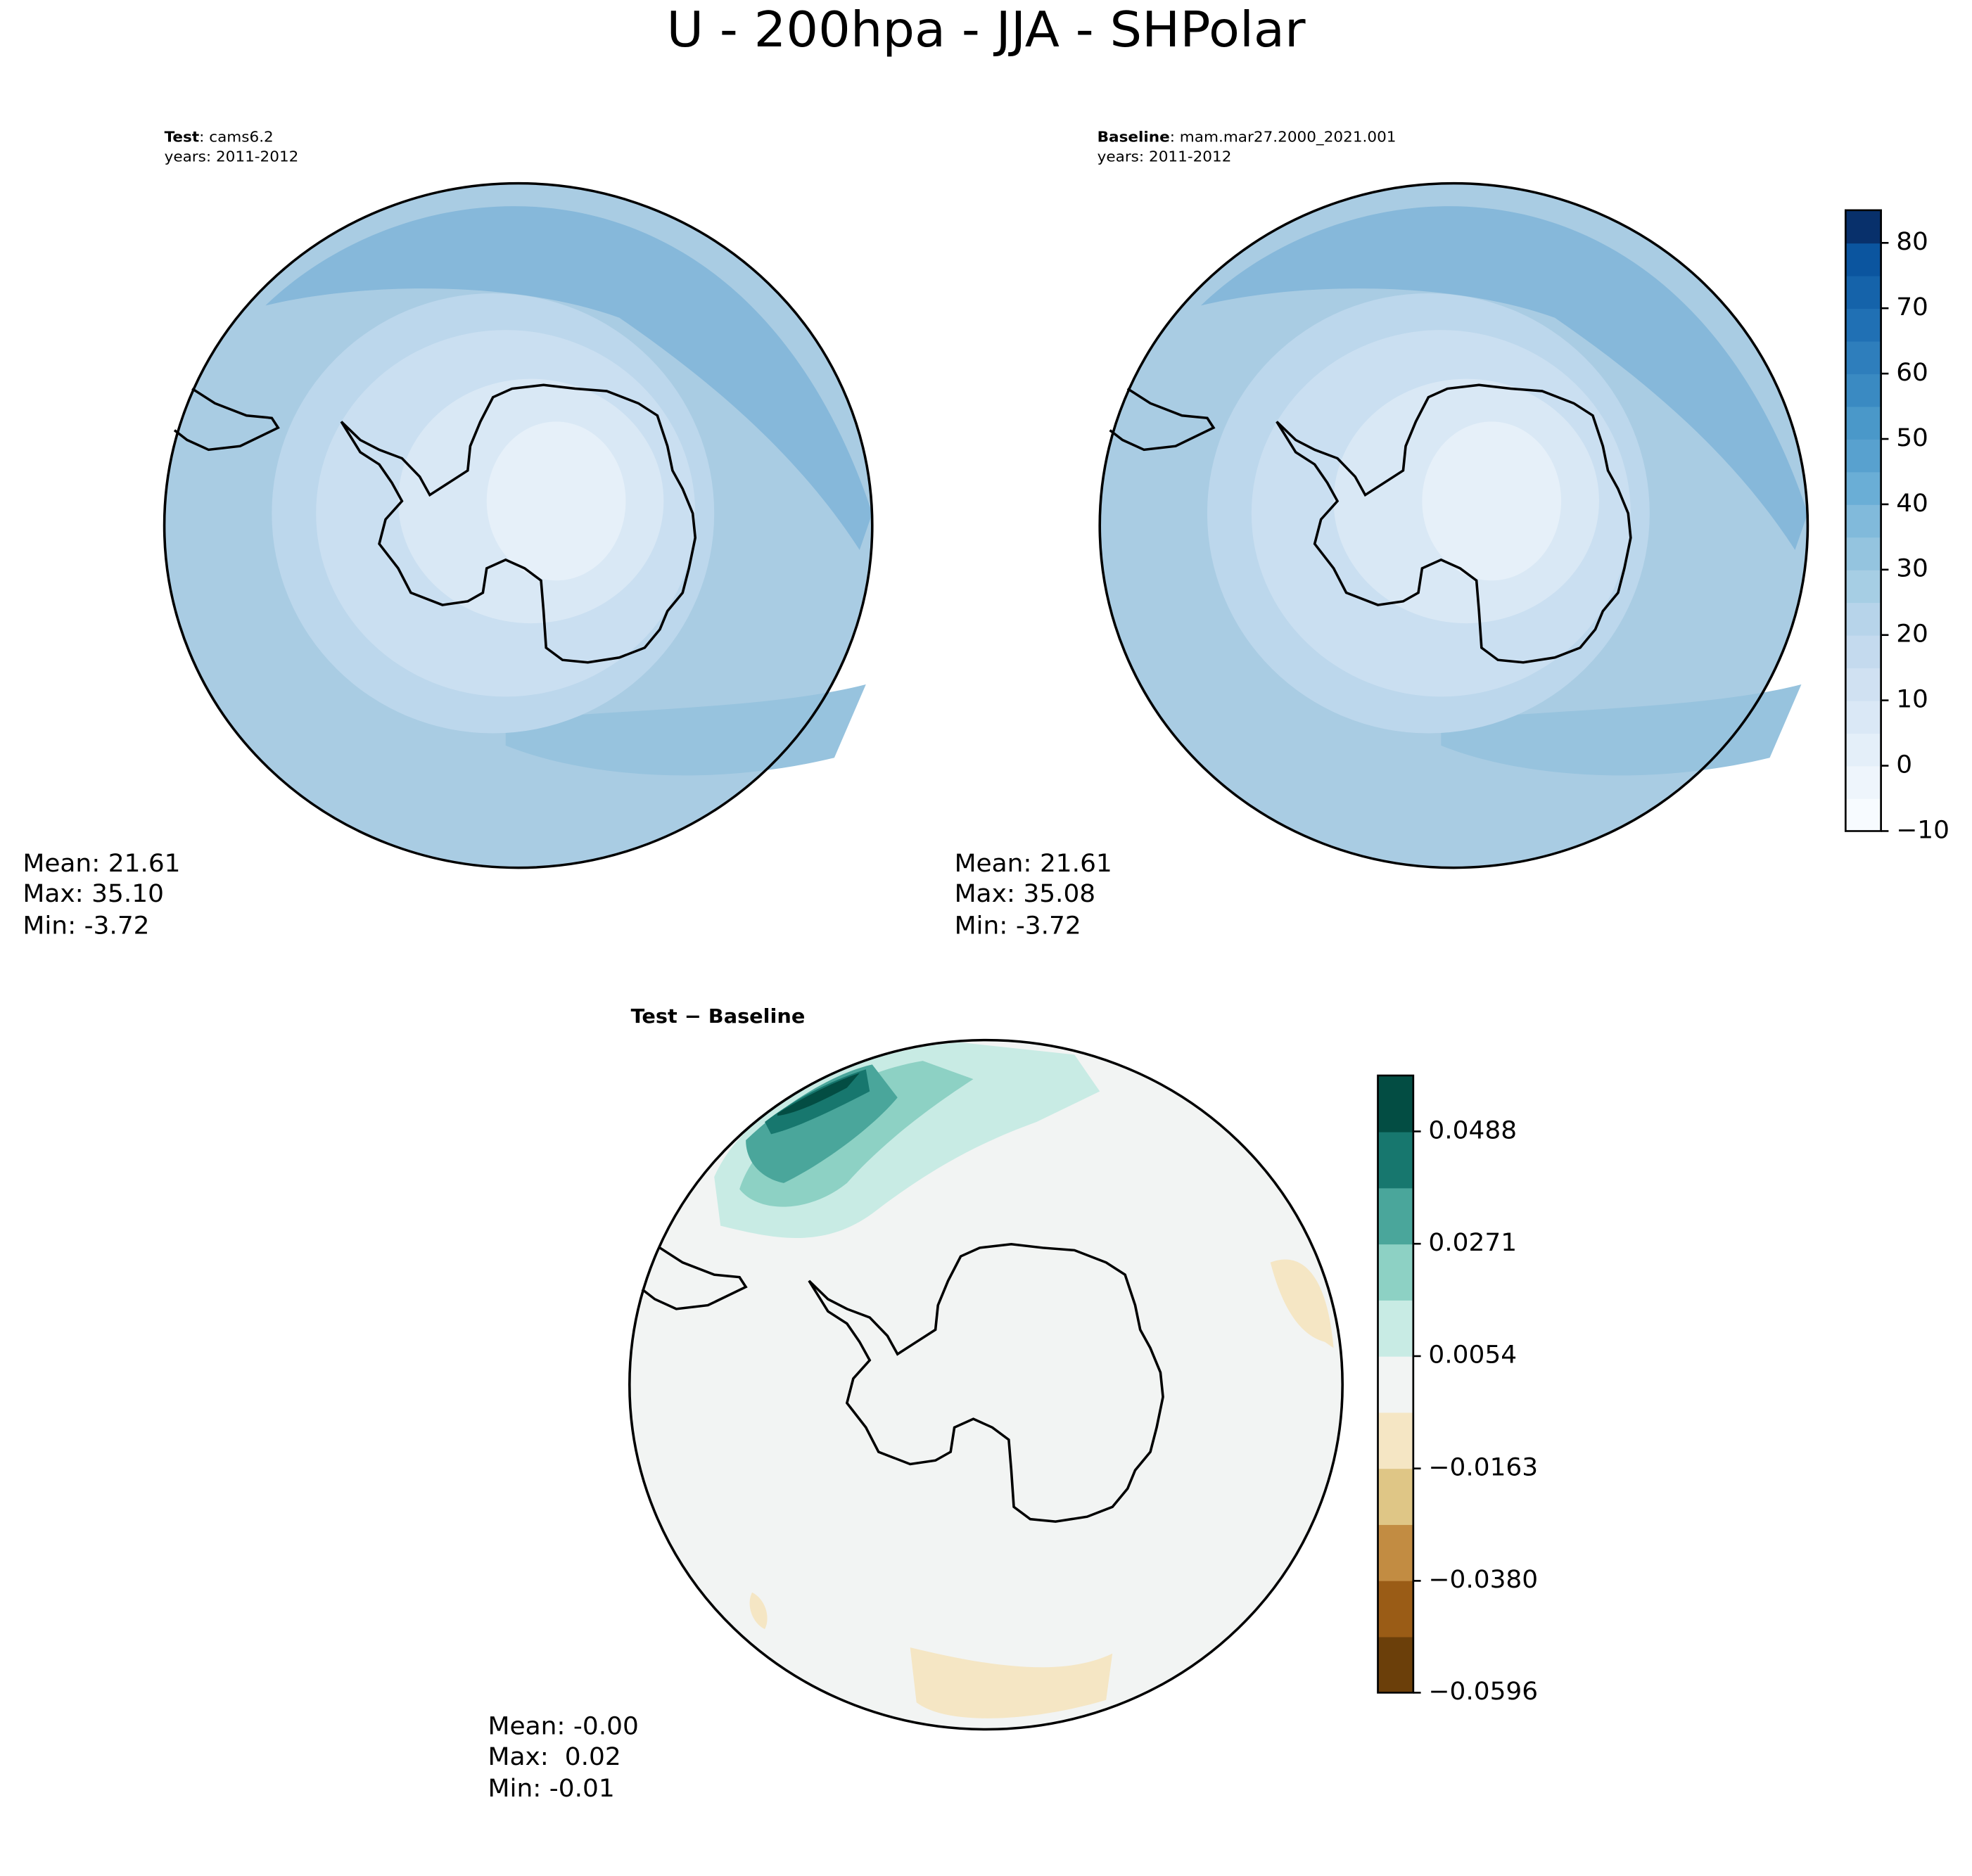 Image resolution: width=1972 pixels, height=1876 pixels. Describe the element at coordinates (220, 137) in the screenshot. I see `panel-header: Test: cams6.2` at that location.